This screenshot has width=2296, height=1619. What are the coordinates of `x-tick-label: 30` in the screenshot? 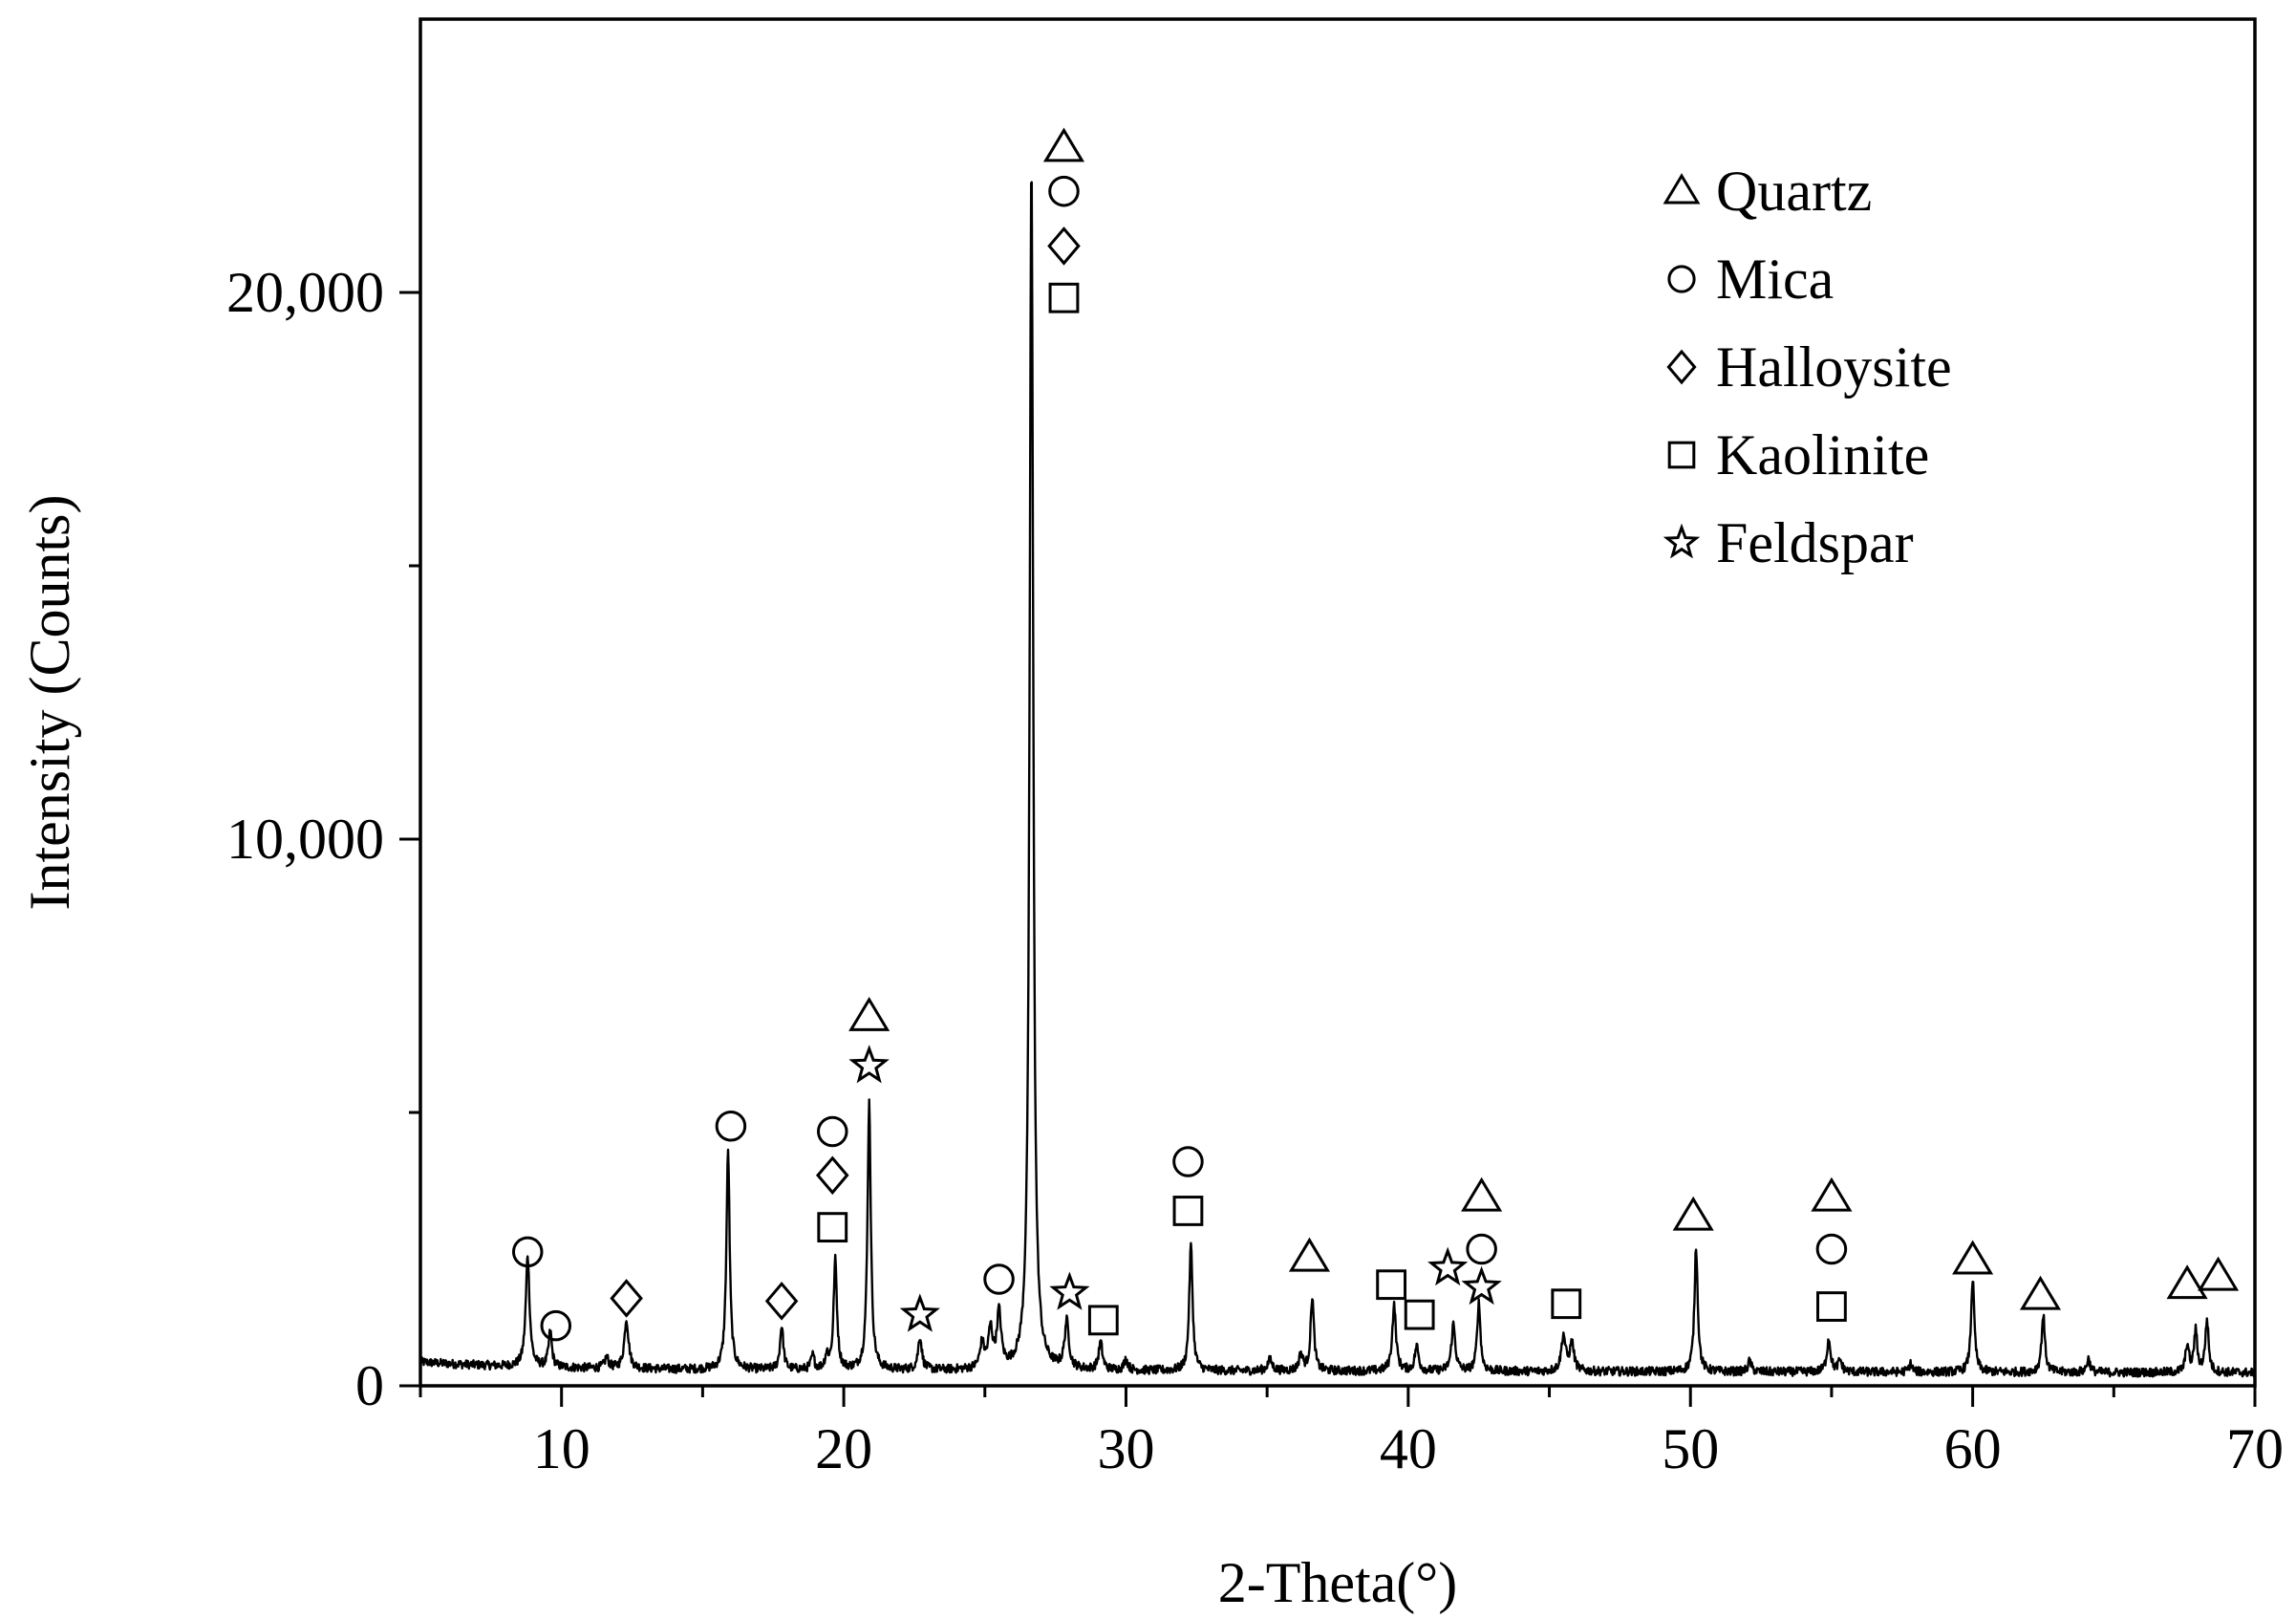 It's located at (1125, 1448).